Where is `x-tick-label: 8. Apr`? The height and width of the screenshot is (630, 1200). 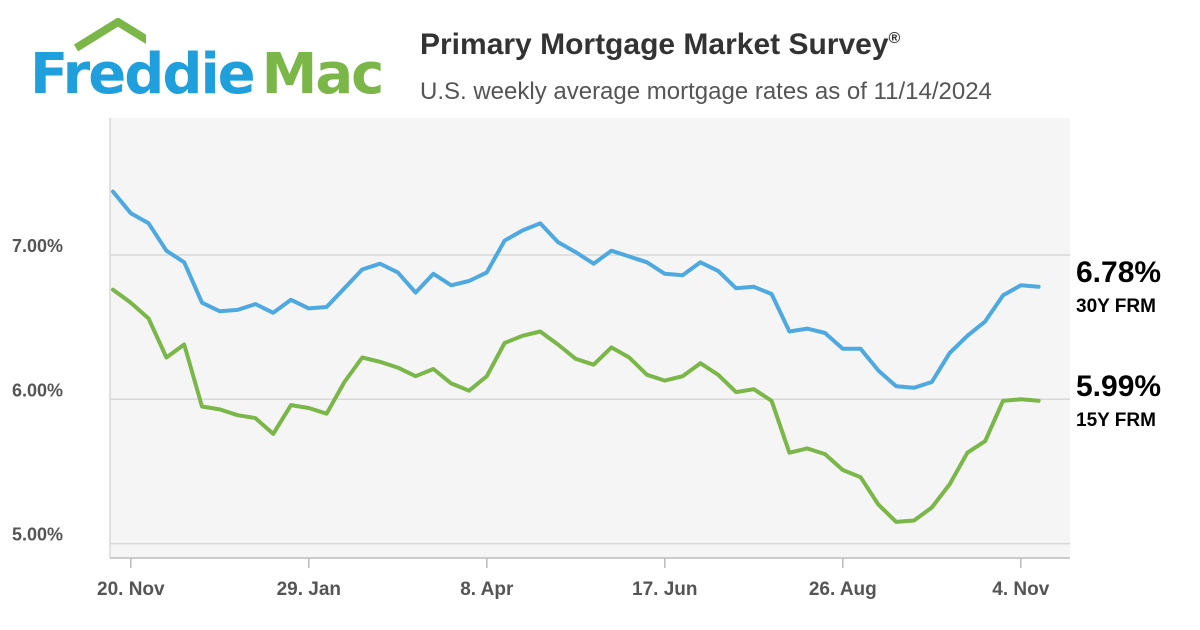 x-tick-label: 8. Apr is located at coordinates (487, 589).